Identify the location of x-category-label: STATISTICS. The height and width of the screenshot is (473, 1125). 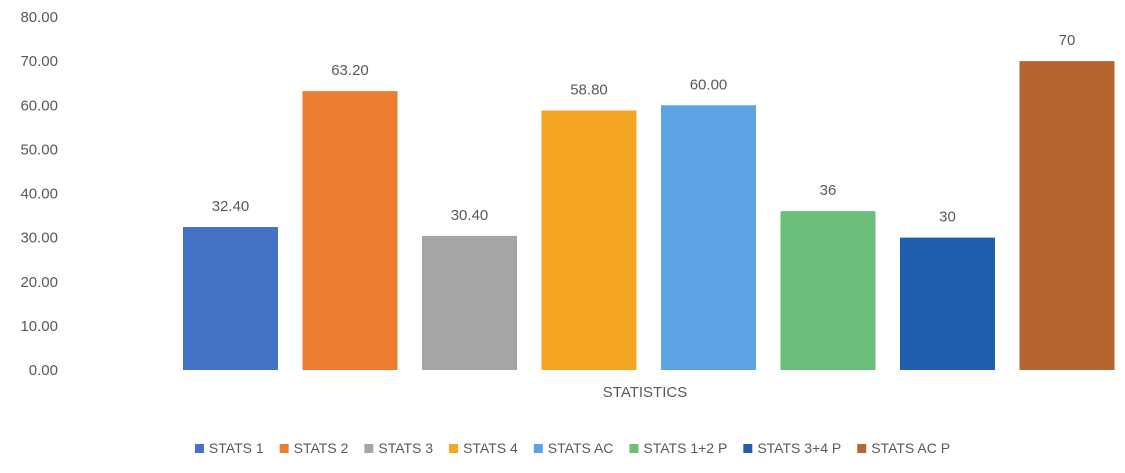
(645, 392).